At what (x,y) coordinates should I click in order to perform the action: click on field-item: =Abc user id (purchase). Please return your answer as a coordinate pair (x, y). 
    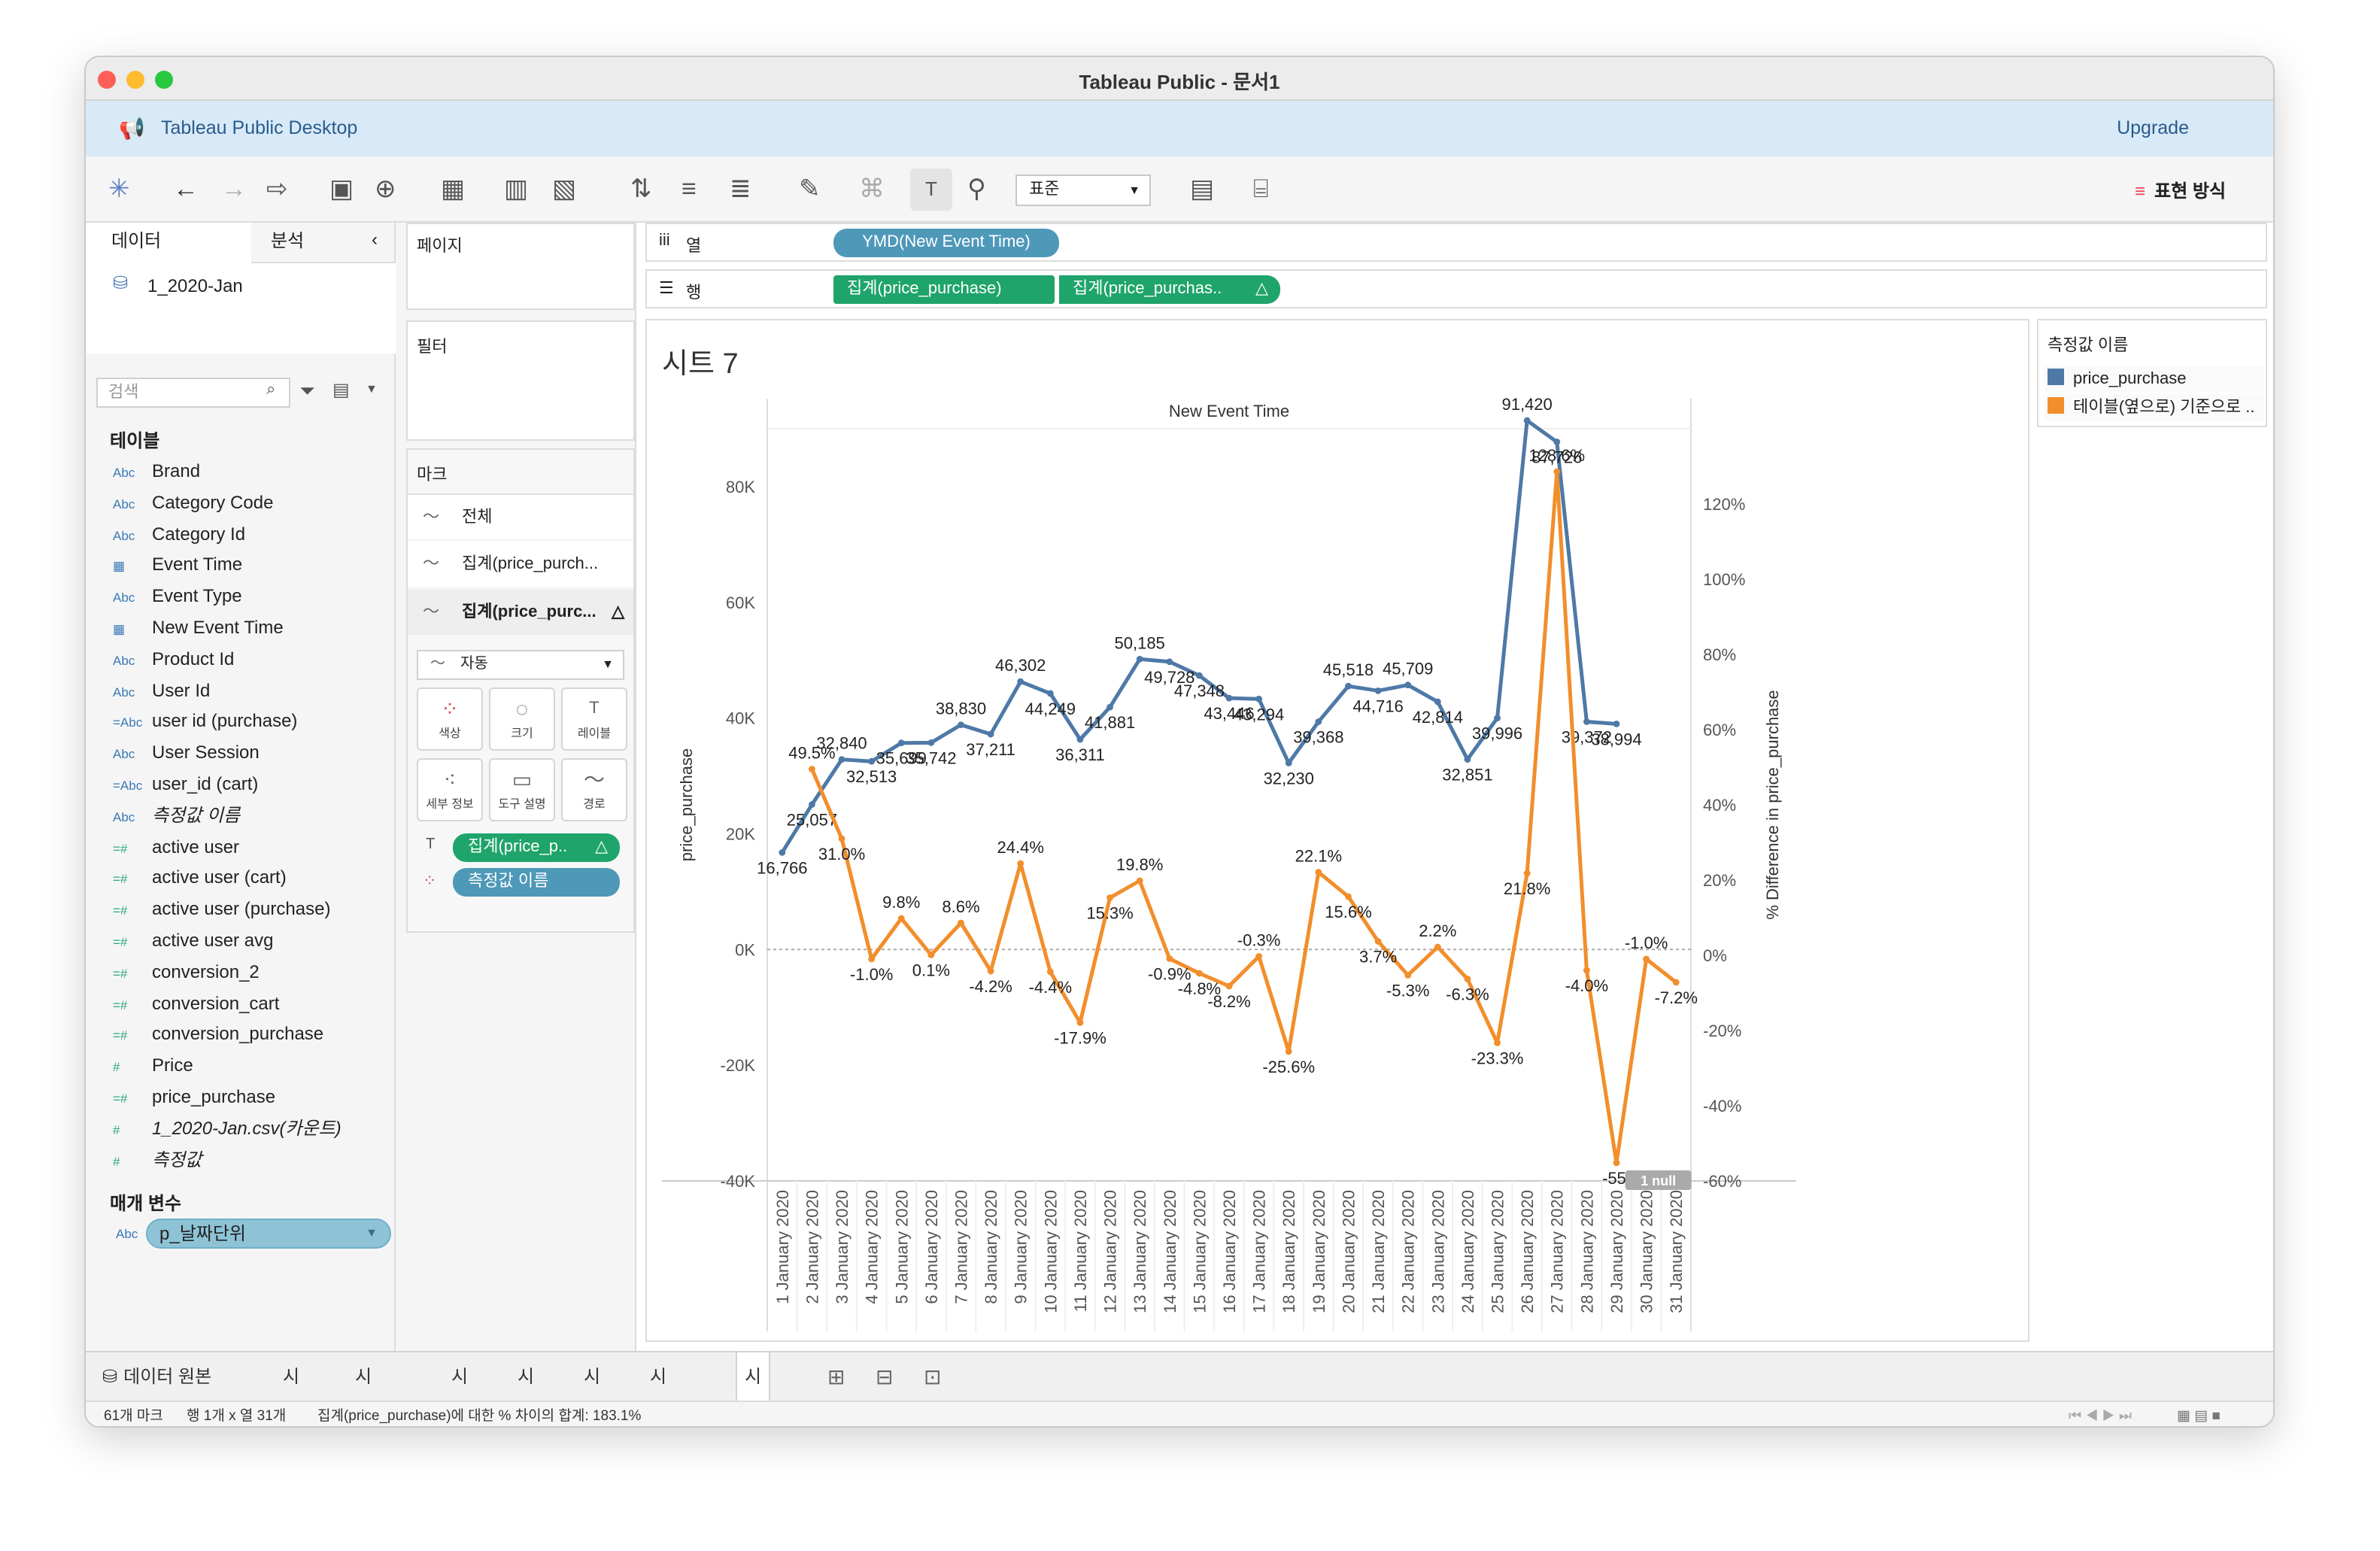
    Looking at the image, I should click on (205, 721).